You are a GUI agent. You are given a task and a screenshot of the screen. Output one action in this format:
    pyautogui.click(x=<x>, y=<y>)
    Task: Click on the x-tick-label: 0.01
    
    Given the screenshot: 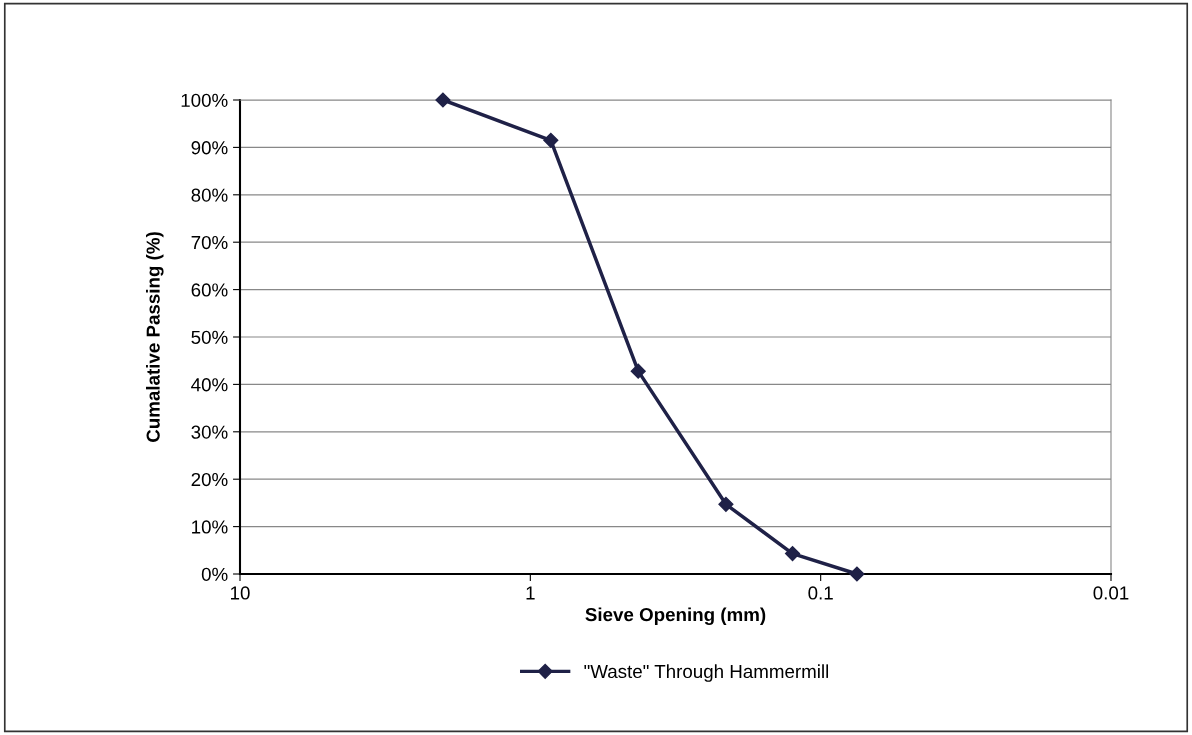 What is the action you would take?
    pyautogui.click(x=1111, y=593)
    